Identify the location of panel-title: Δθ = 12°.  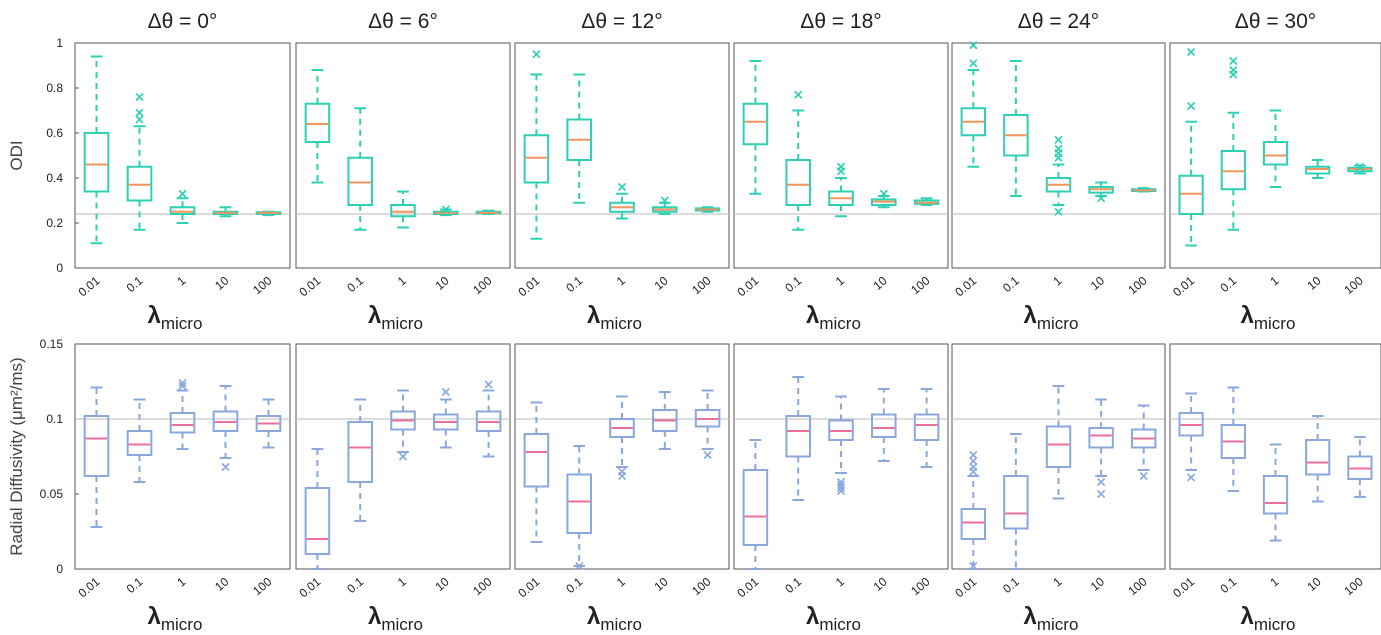
(621, 21).